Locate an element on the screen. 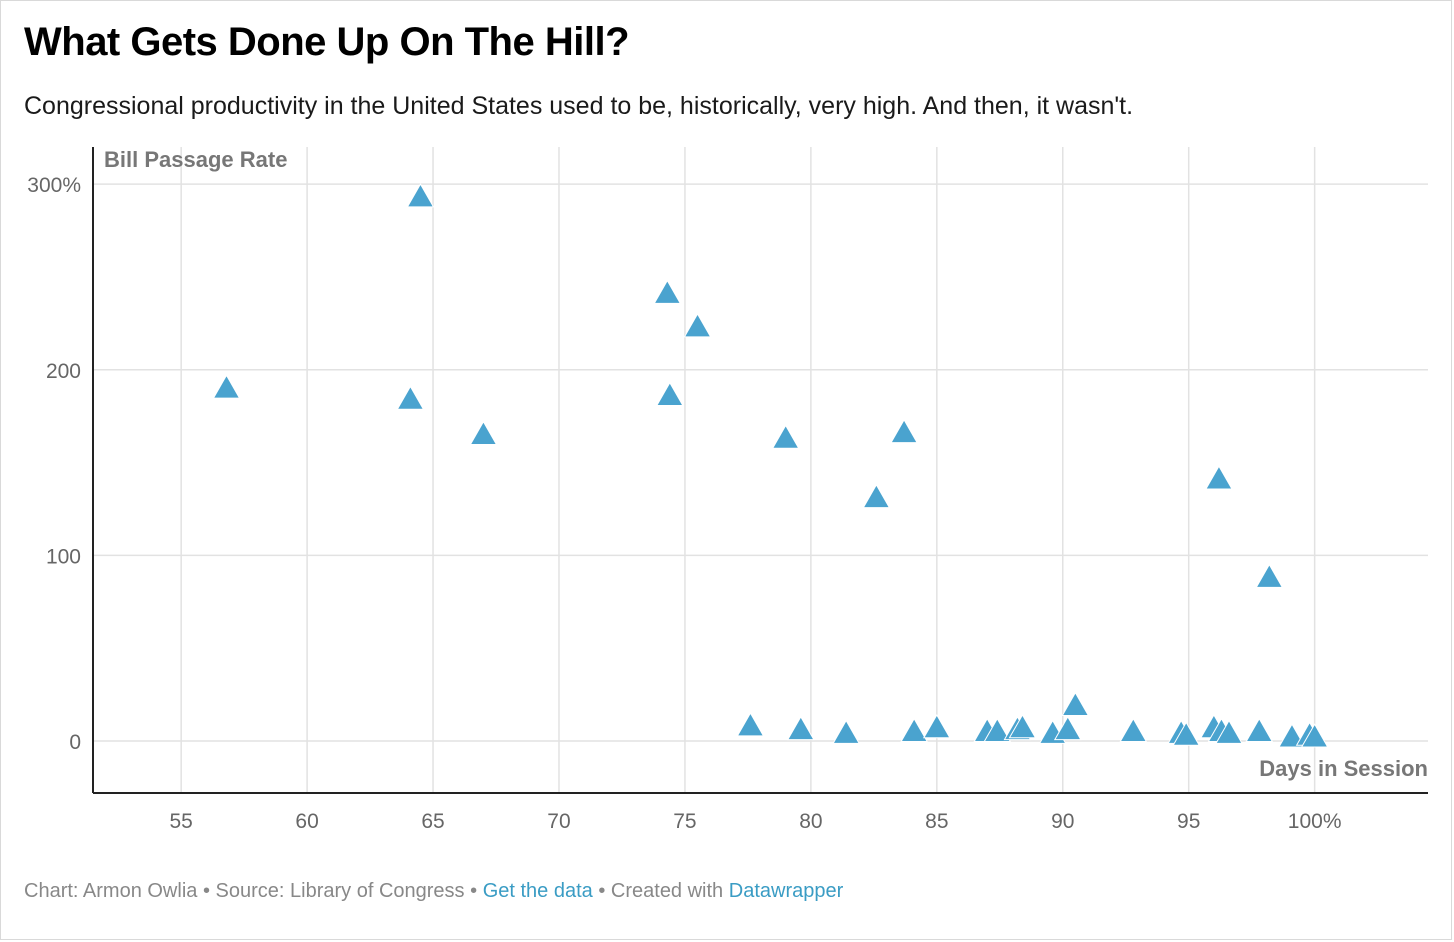 This screenshot has width=1454, height=942. x-tick-label: 95 is located at coordinates (1188, 821).